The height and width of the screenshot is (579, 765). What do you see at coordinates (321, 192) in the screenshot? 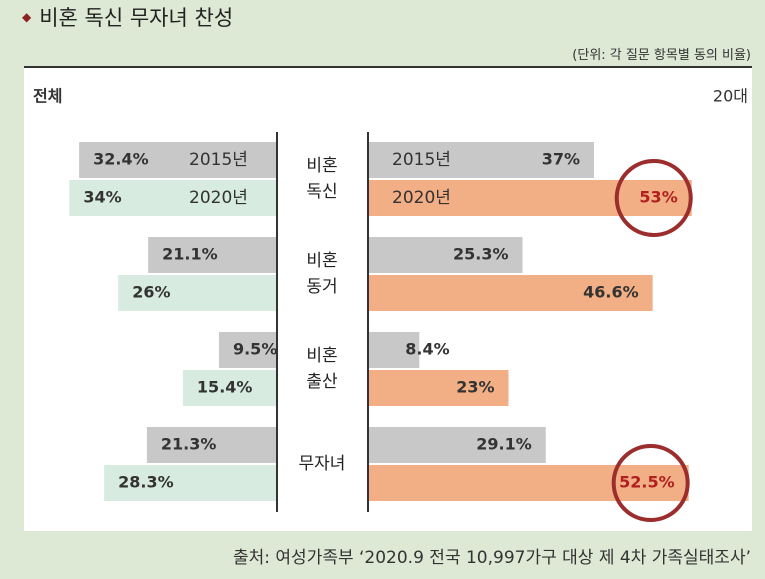
I see `category-label: 독신` at bounding box center [321, 192].